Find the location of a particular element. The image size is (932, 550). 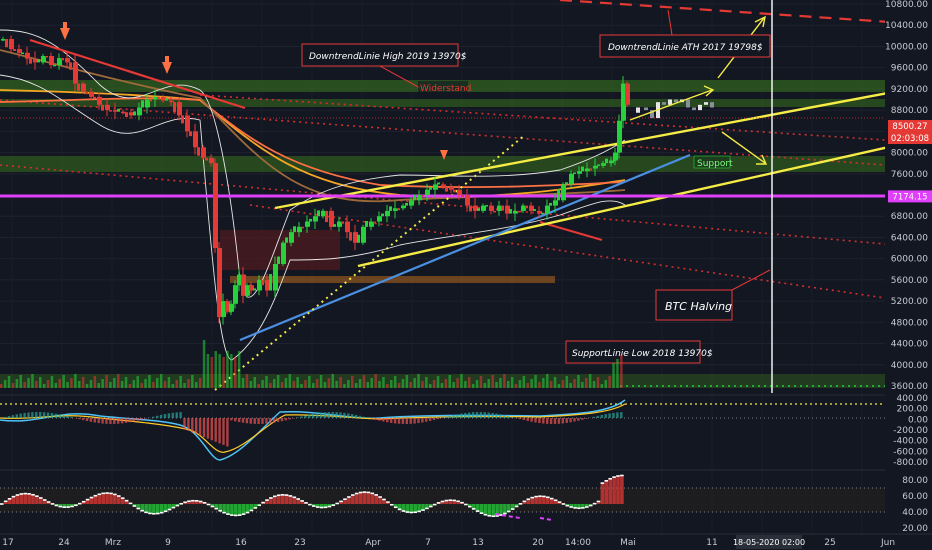

short-downtrend-line is located at coordinates (571, 231).